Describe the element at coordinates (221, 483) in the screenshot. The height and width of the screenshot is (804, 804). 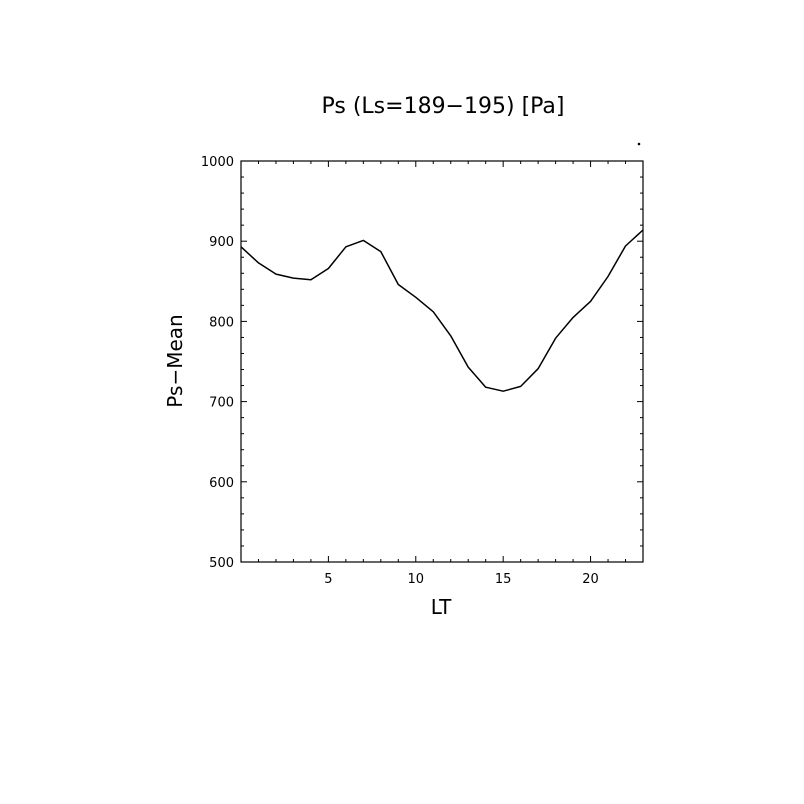
I see `y-tick-label: 600` at that location.